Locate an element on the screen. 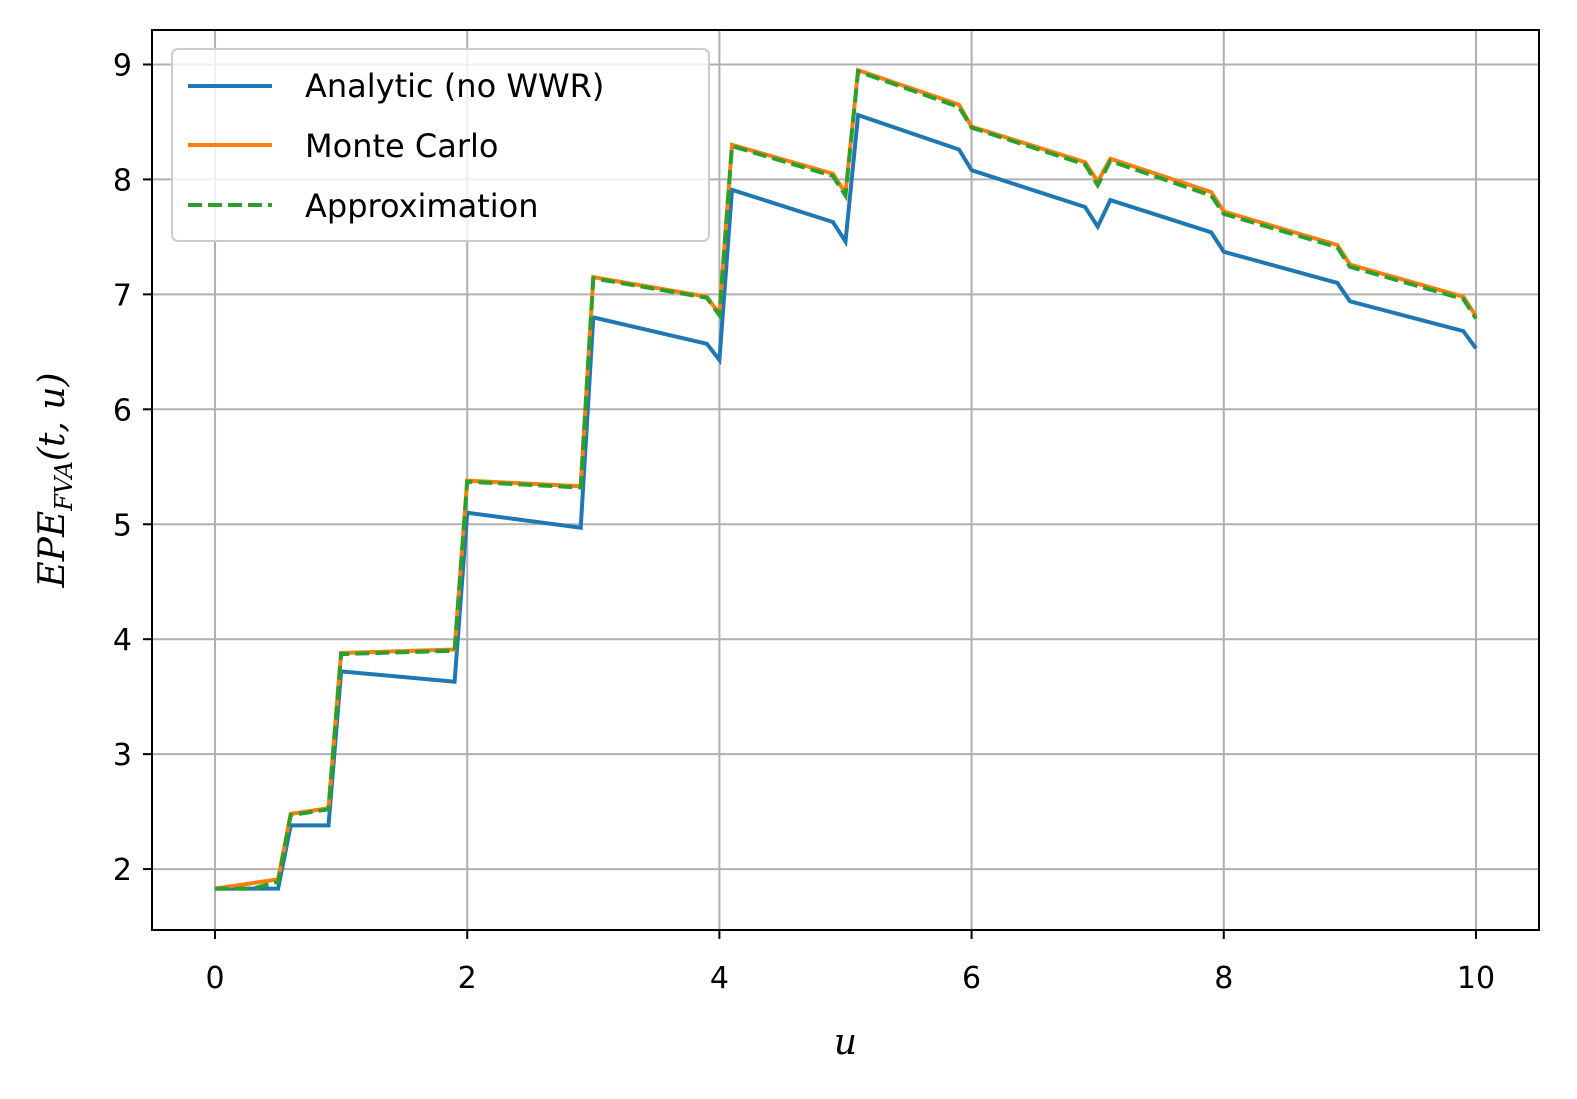 The width and height of the screenshot is (1577, 1099). y-tick-label: 4 is located at coordinates (122, 640).